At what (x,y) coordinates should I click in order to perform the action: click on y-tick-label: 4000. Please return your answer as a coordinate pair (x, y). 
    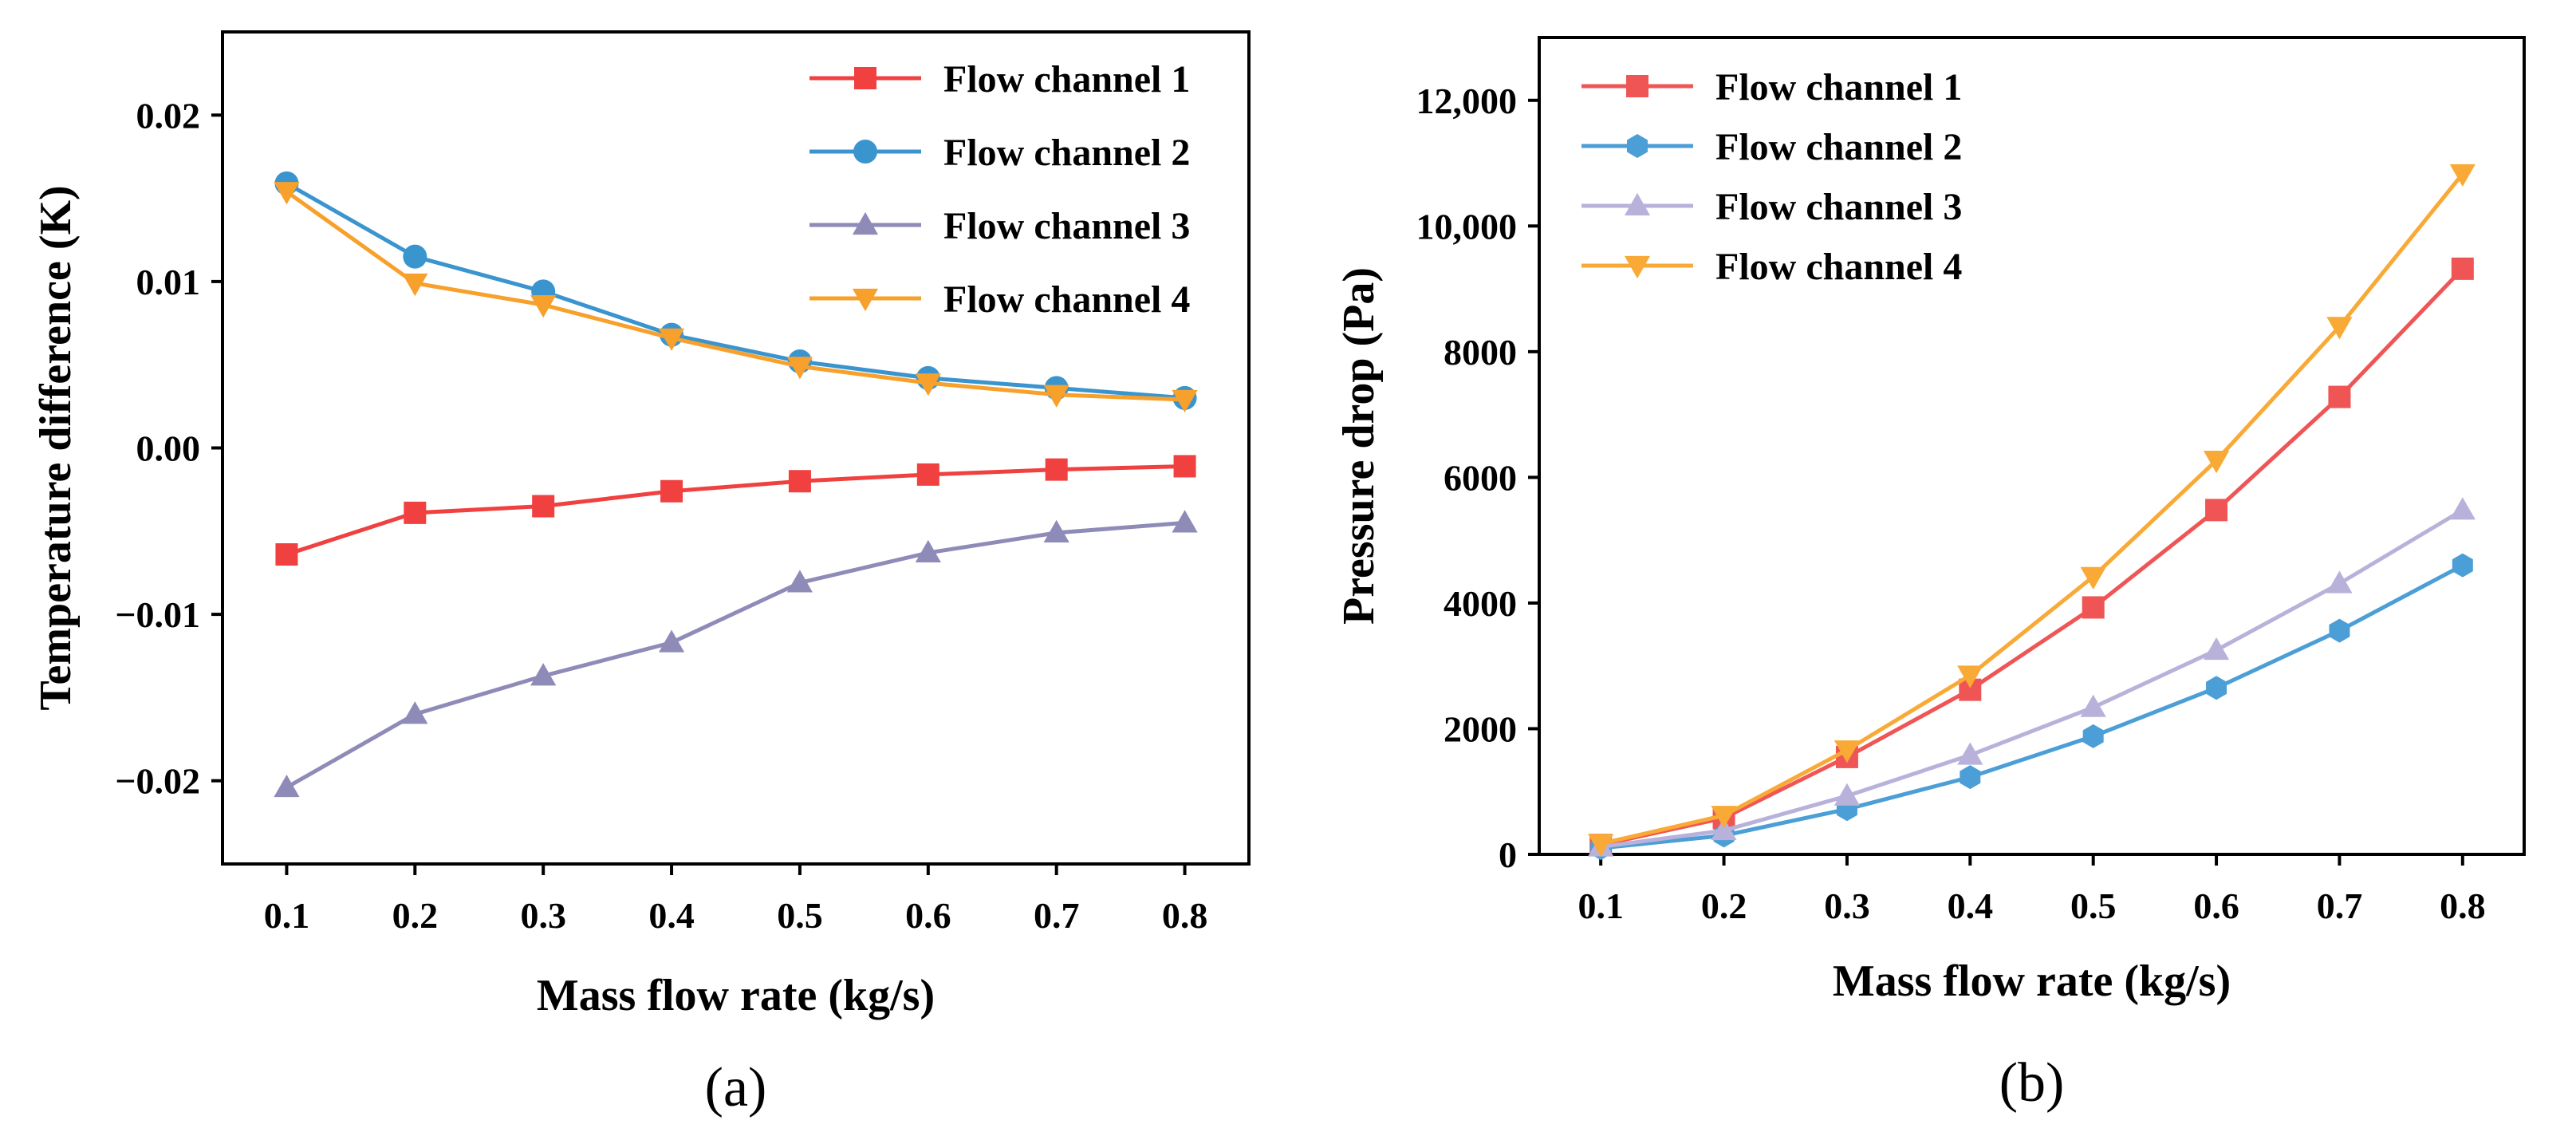
    Looking at the image, I should click on (1480, 603).